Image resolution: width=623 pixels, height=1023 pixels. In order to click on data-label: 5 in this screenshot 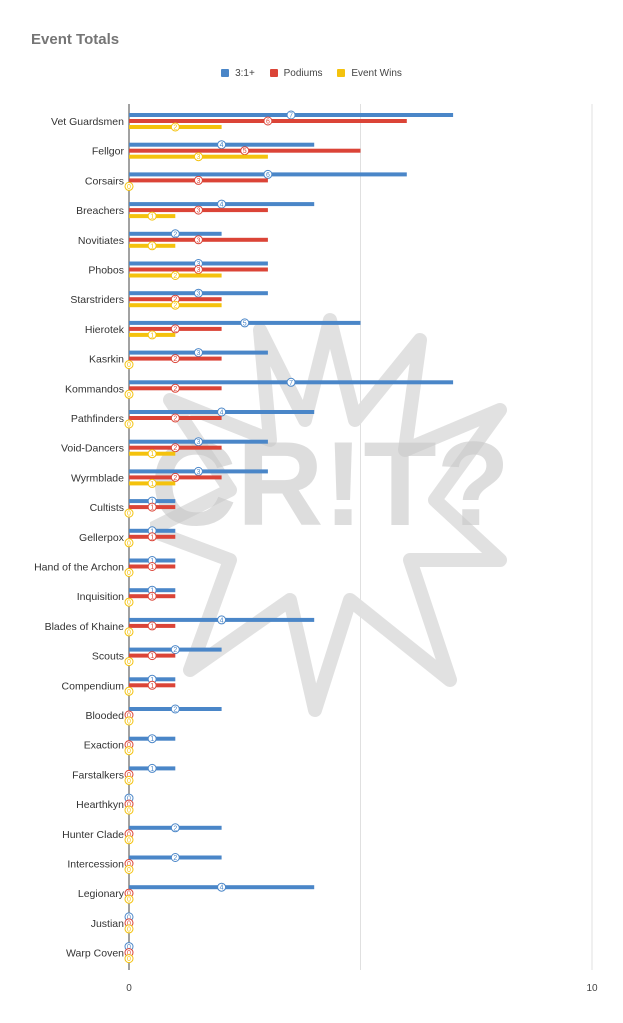, I will do `click(245, 151)`.